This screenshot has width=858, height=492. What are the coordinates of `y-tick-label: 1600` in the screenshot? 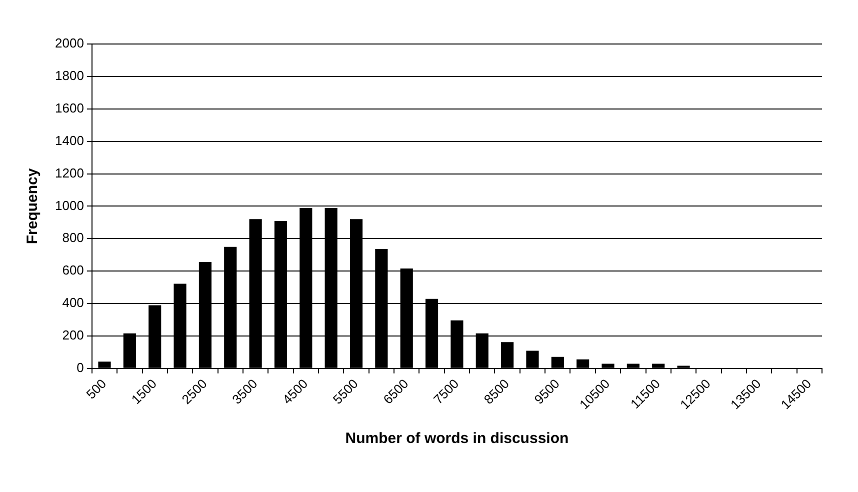 It's located at (69, 108).